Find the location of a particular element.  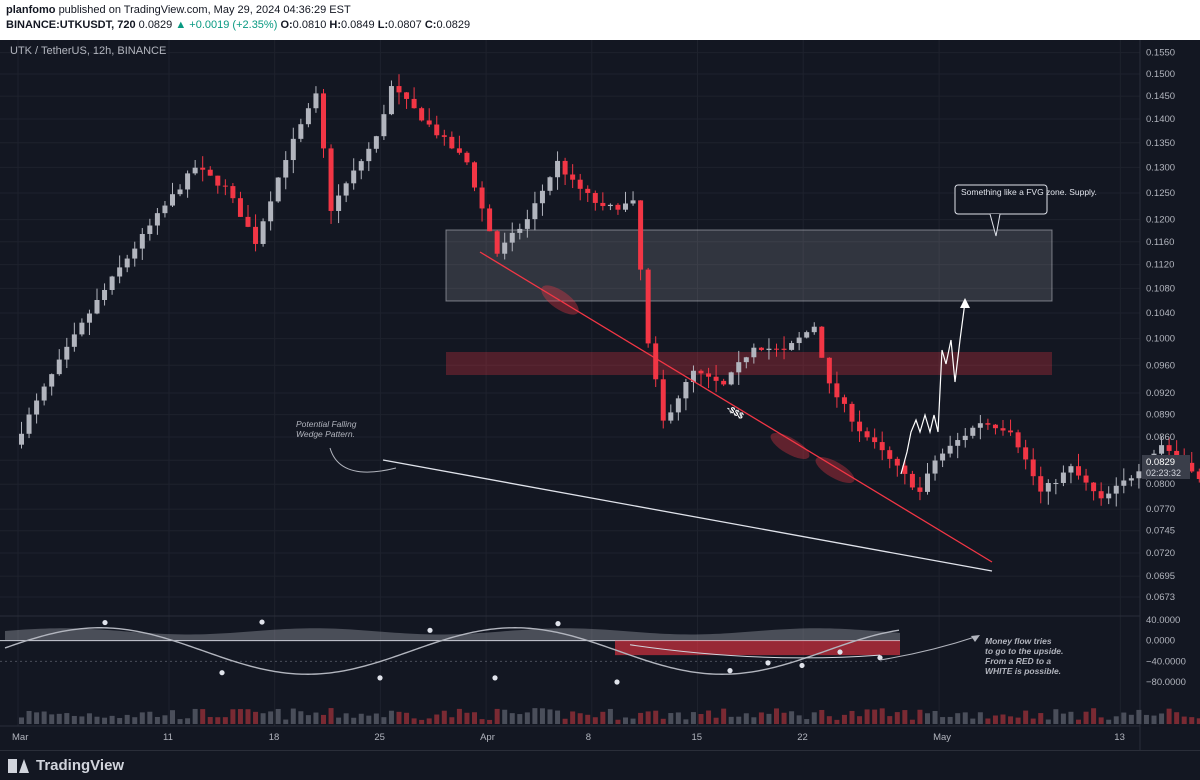

open-value: 0.0810 is located at coordinates (309, 25).